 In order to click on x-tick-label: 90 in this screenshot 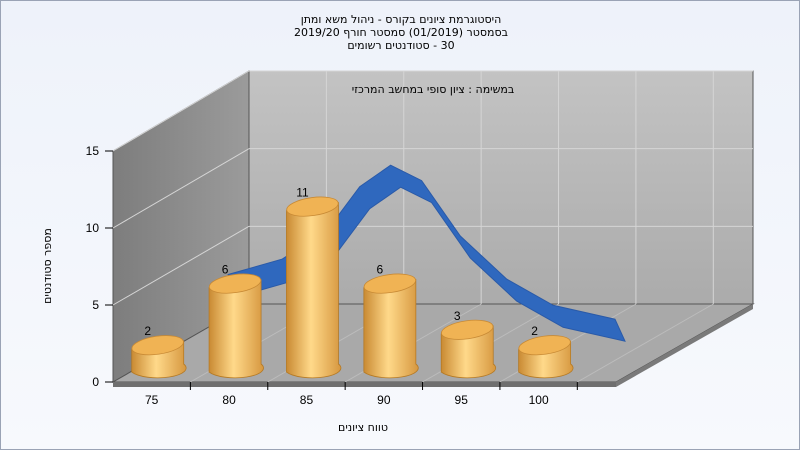, I will do `click(384, 400)`.